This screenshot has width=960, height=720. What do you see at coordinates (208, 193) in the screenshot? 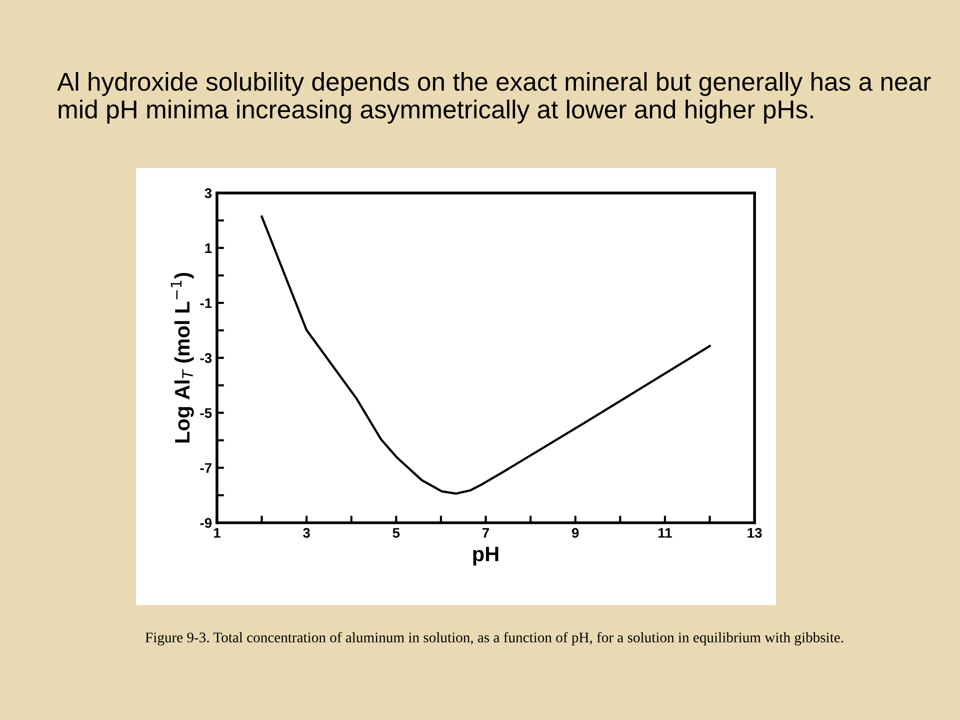
I see `y-tick-label: 3` at bounding box center [208, 193].